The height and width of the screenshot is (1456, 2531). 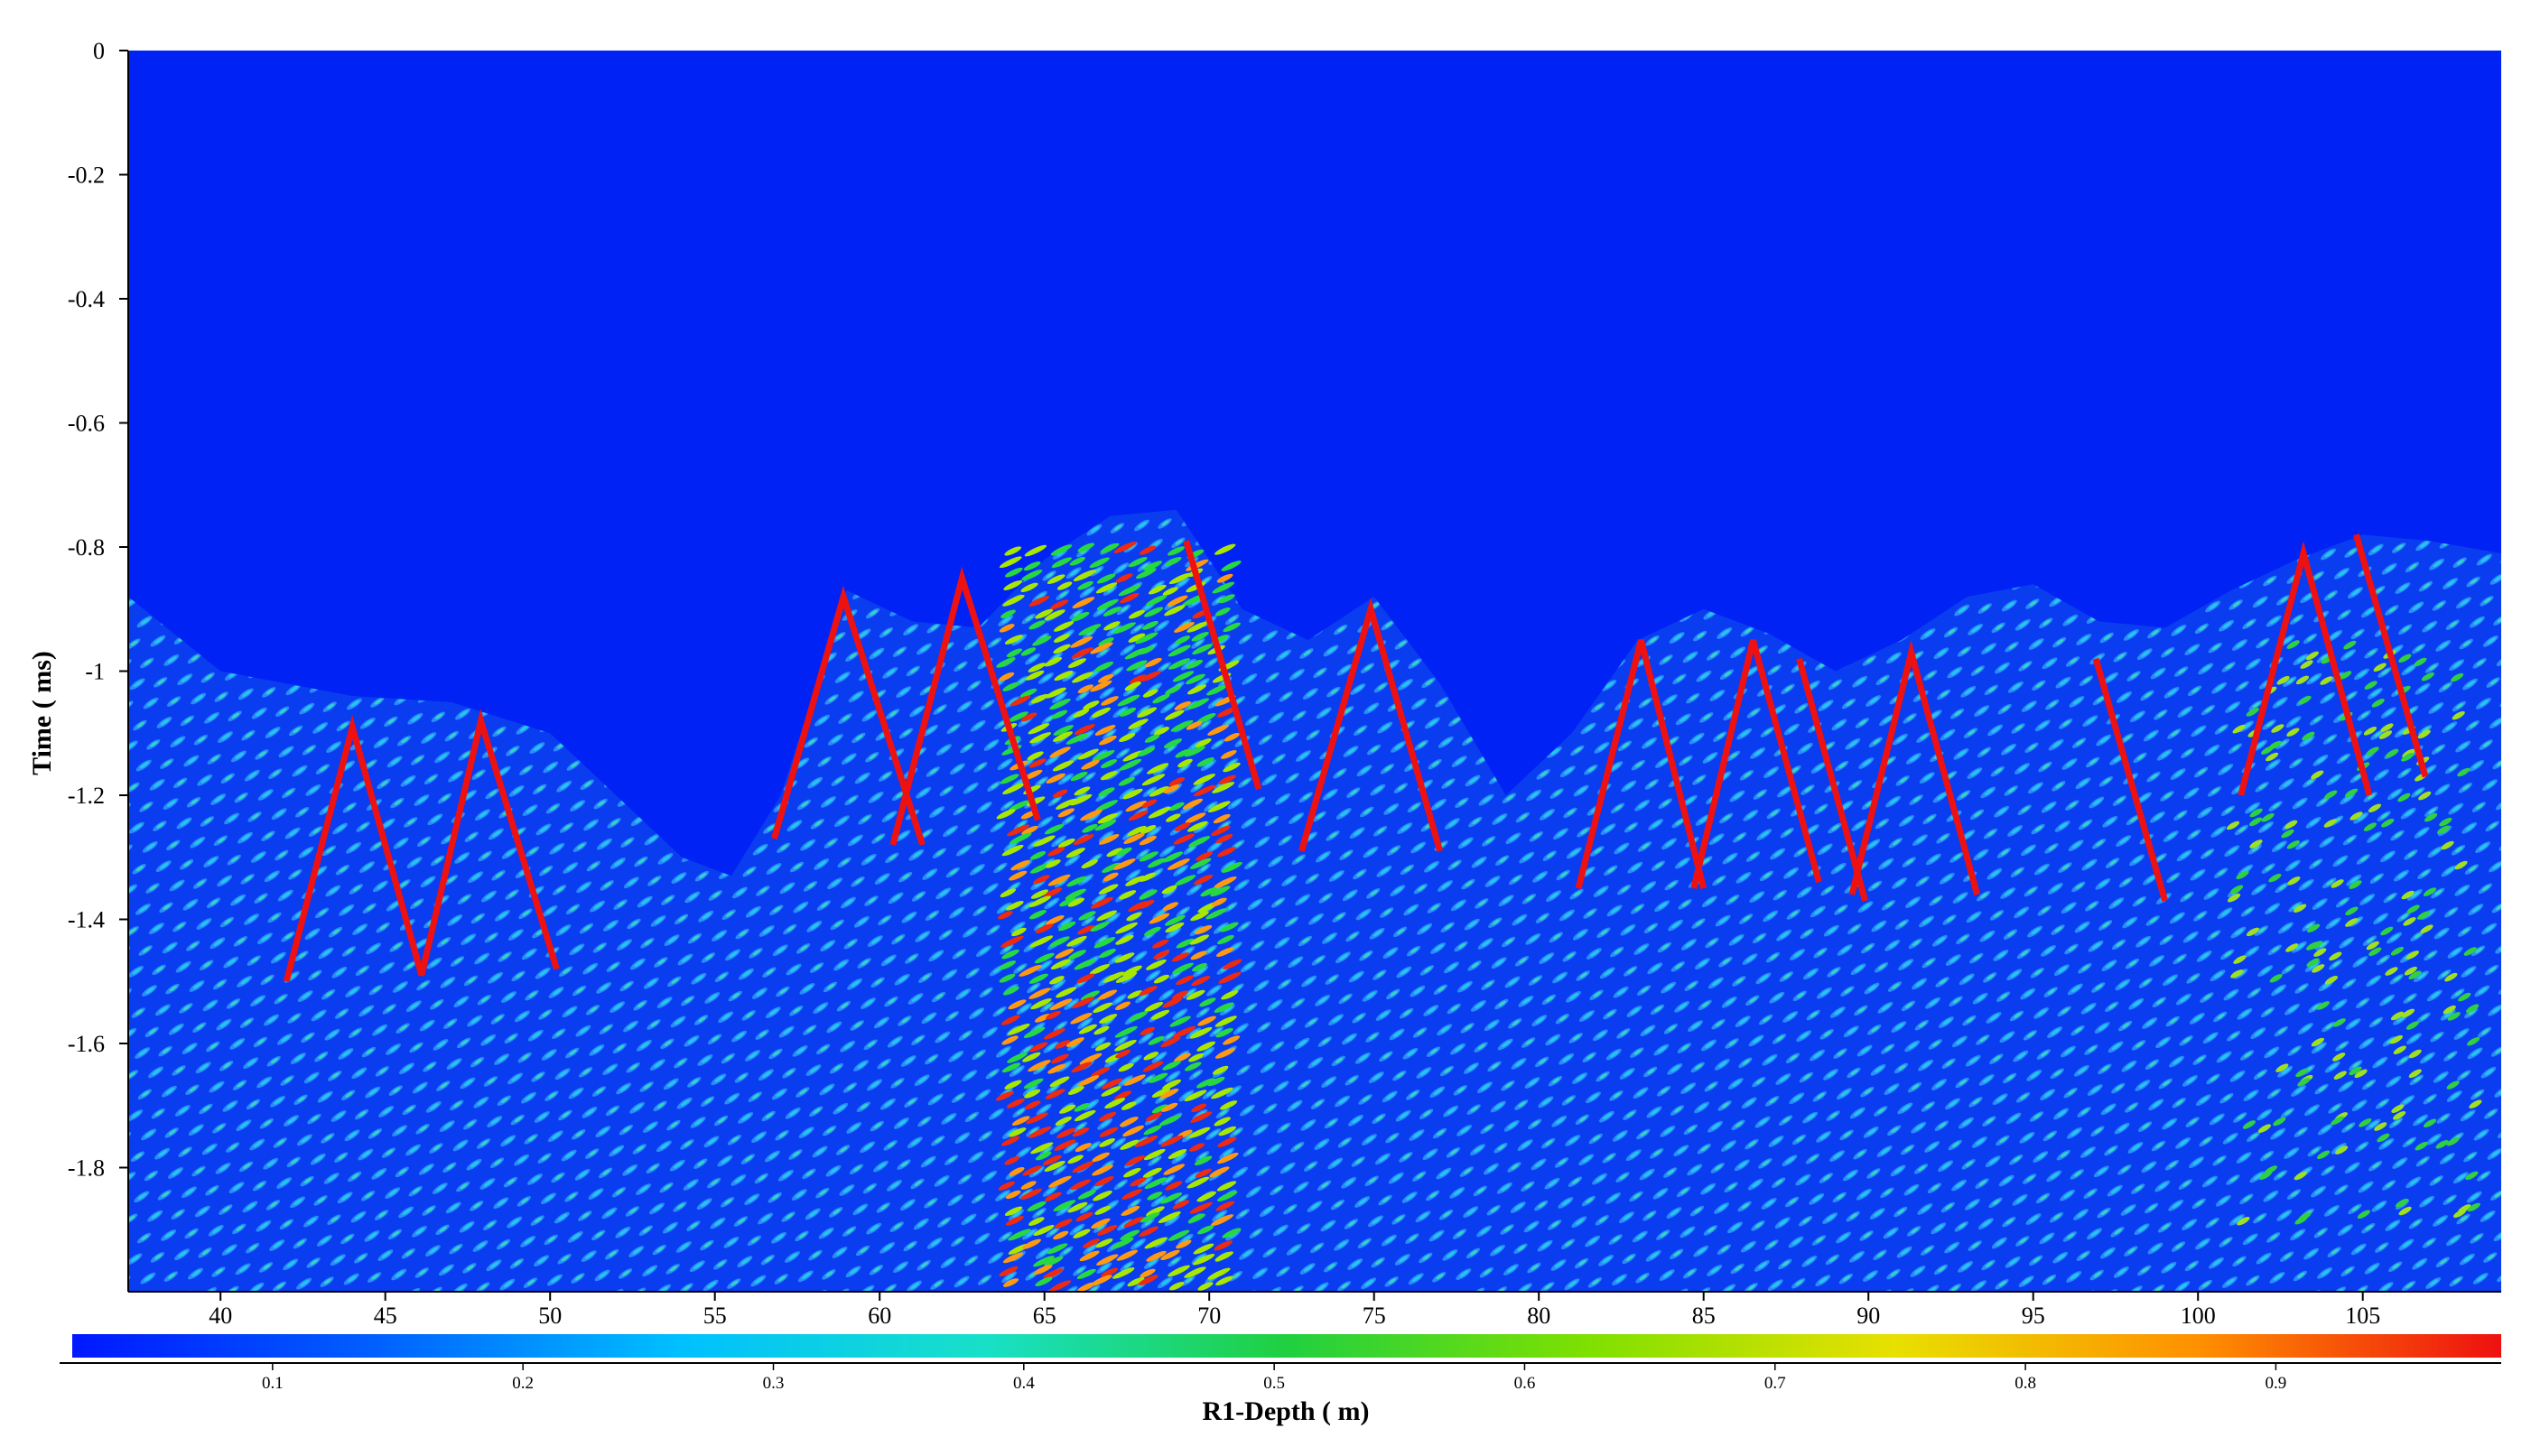 What do you see at coordinates (99, 51) in the screenshot?
I see `y-tick-label: 0` at bounding box center [99, 51].